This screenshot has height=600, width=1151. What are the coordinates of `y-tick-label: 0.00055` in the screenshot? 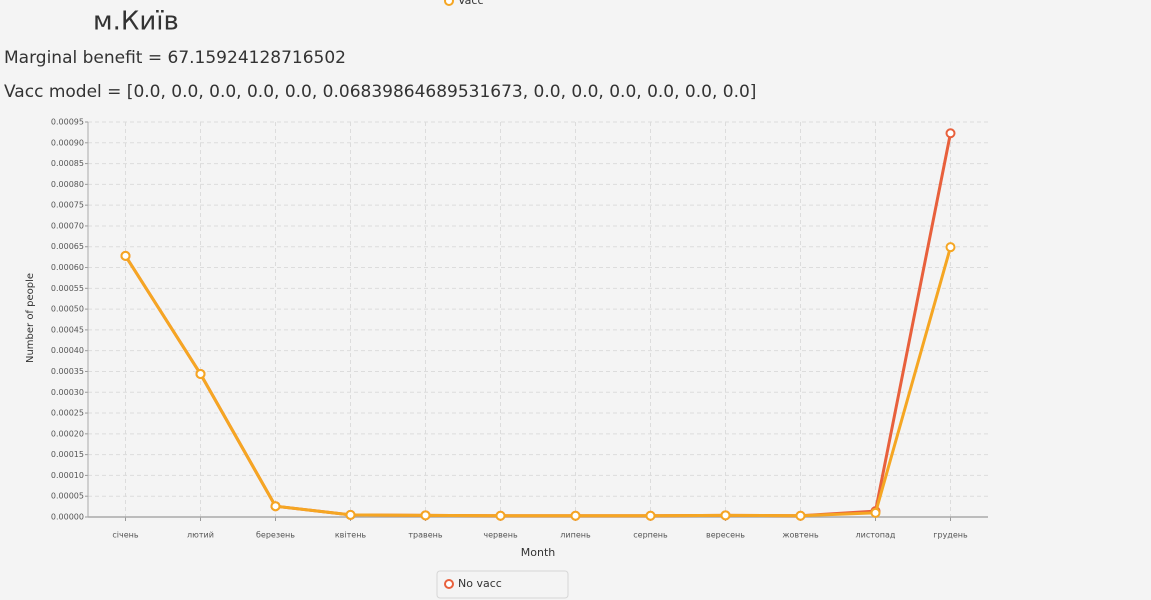 It's located at (67, 288).